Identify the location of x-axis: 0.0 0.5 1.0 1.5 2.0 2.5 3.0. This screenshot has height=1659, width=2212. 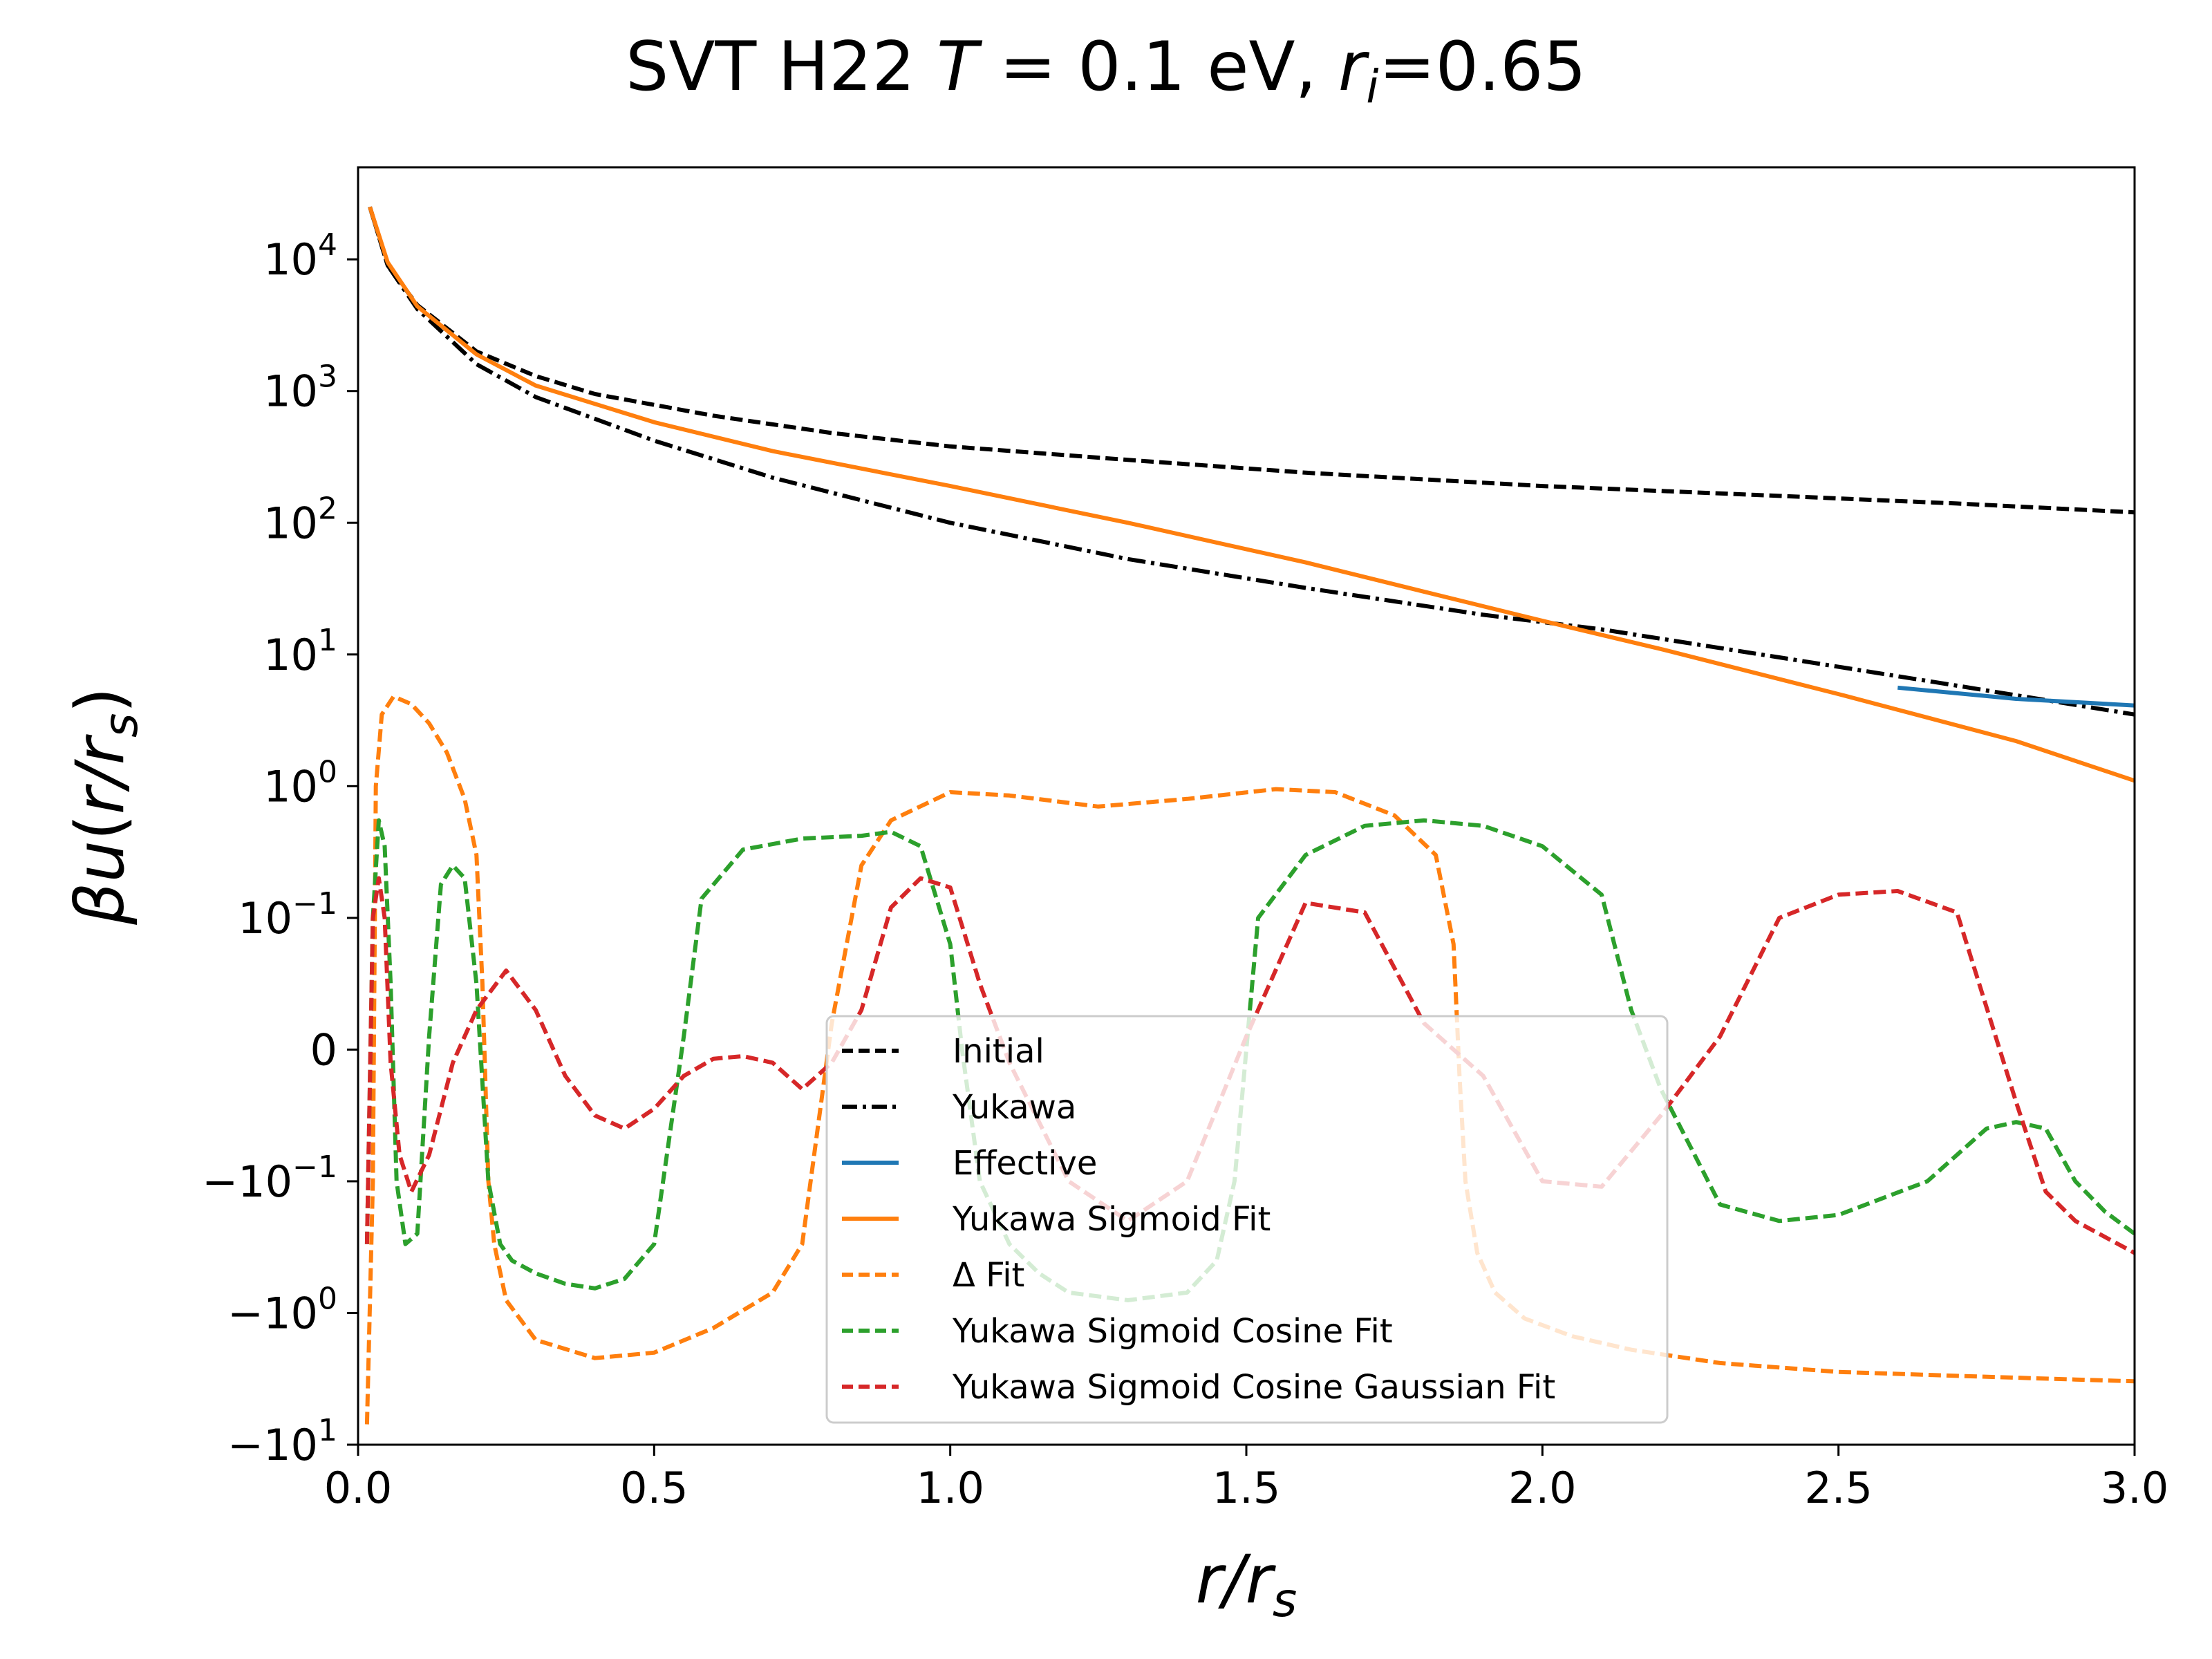
(1246, 1479).